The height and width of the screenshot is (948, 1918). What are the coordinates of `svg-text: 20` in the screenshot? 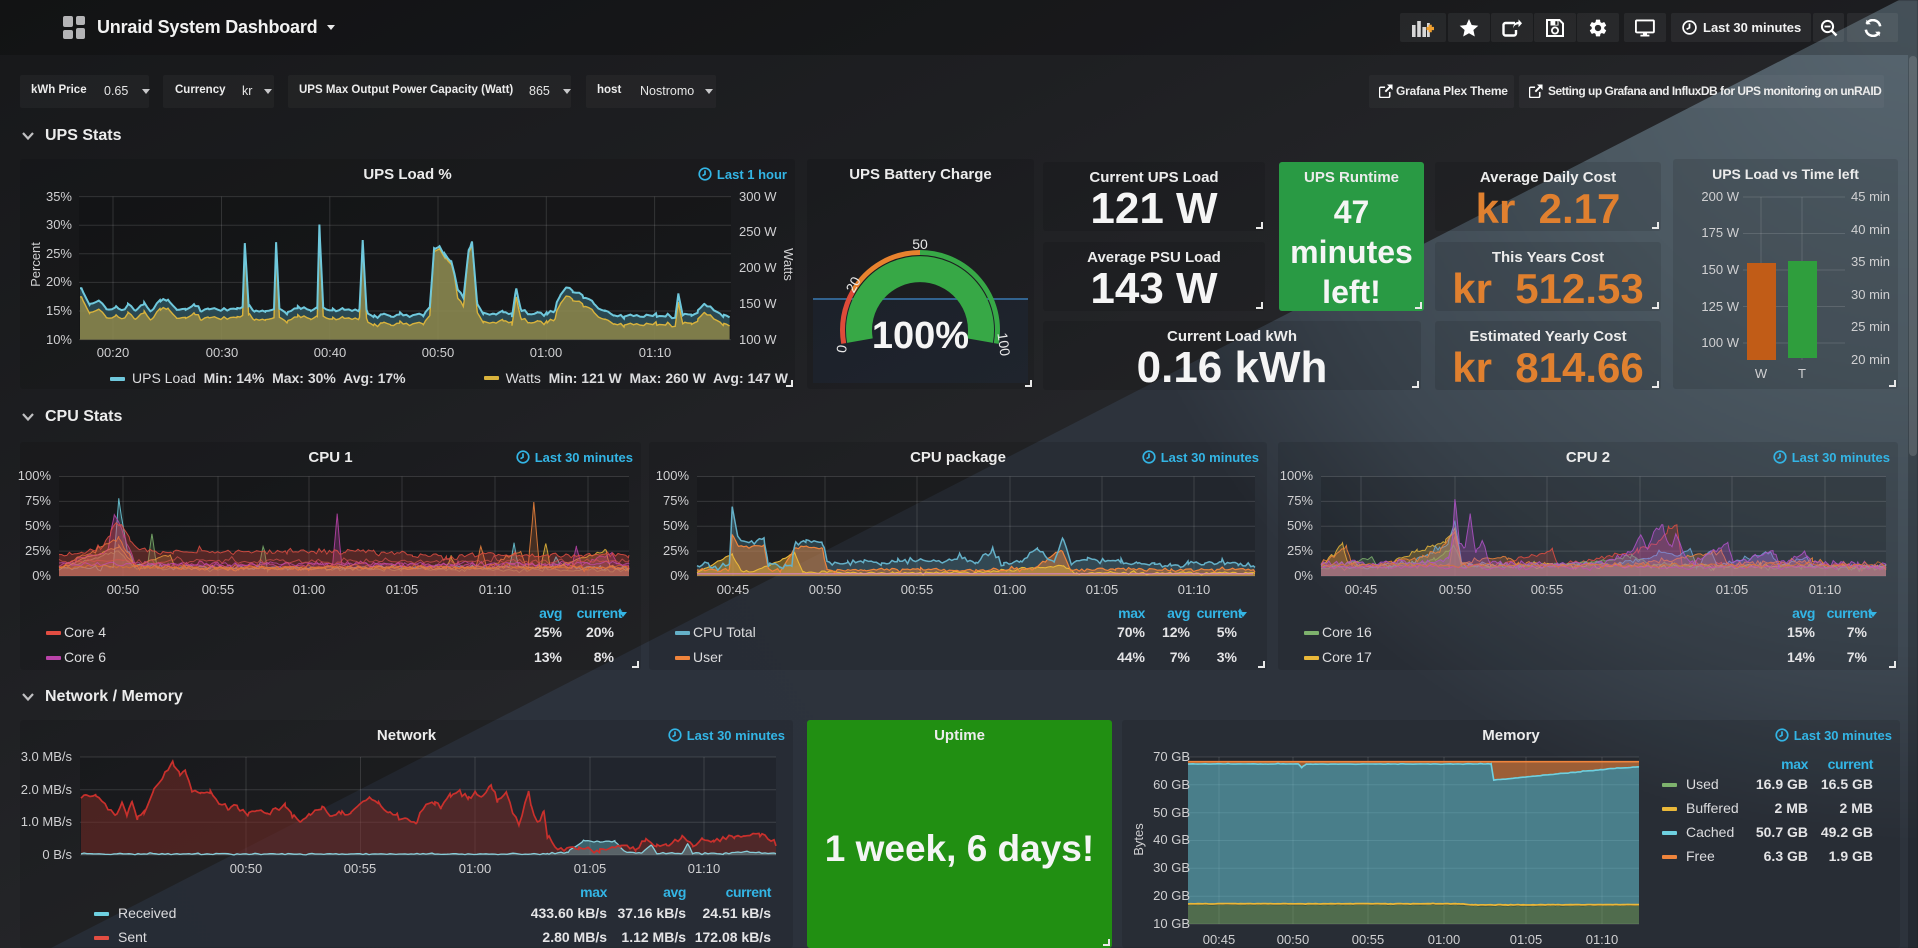 It's located at (853, 284).